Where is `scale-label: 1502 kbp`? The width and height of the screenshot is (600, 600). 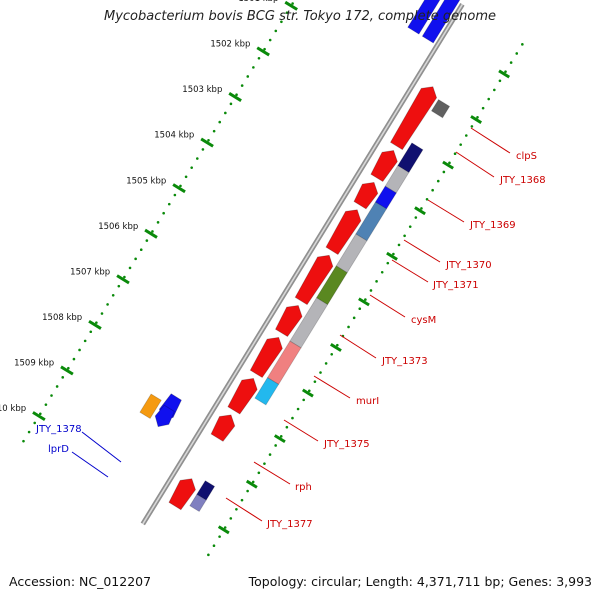
scale-label: 1502 kbp is located at coordinates (230, 45).